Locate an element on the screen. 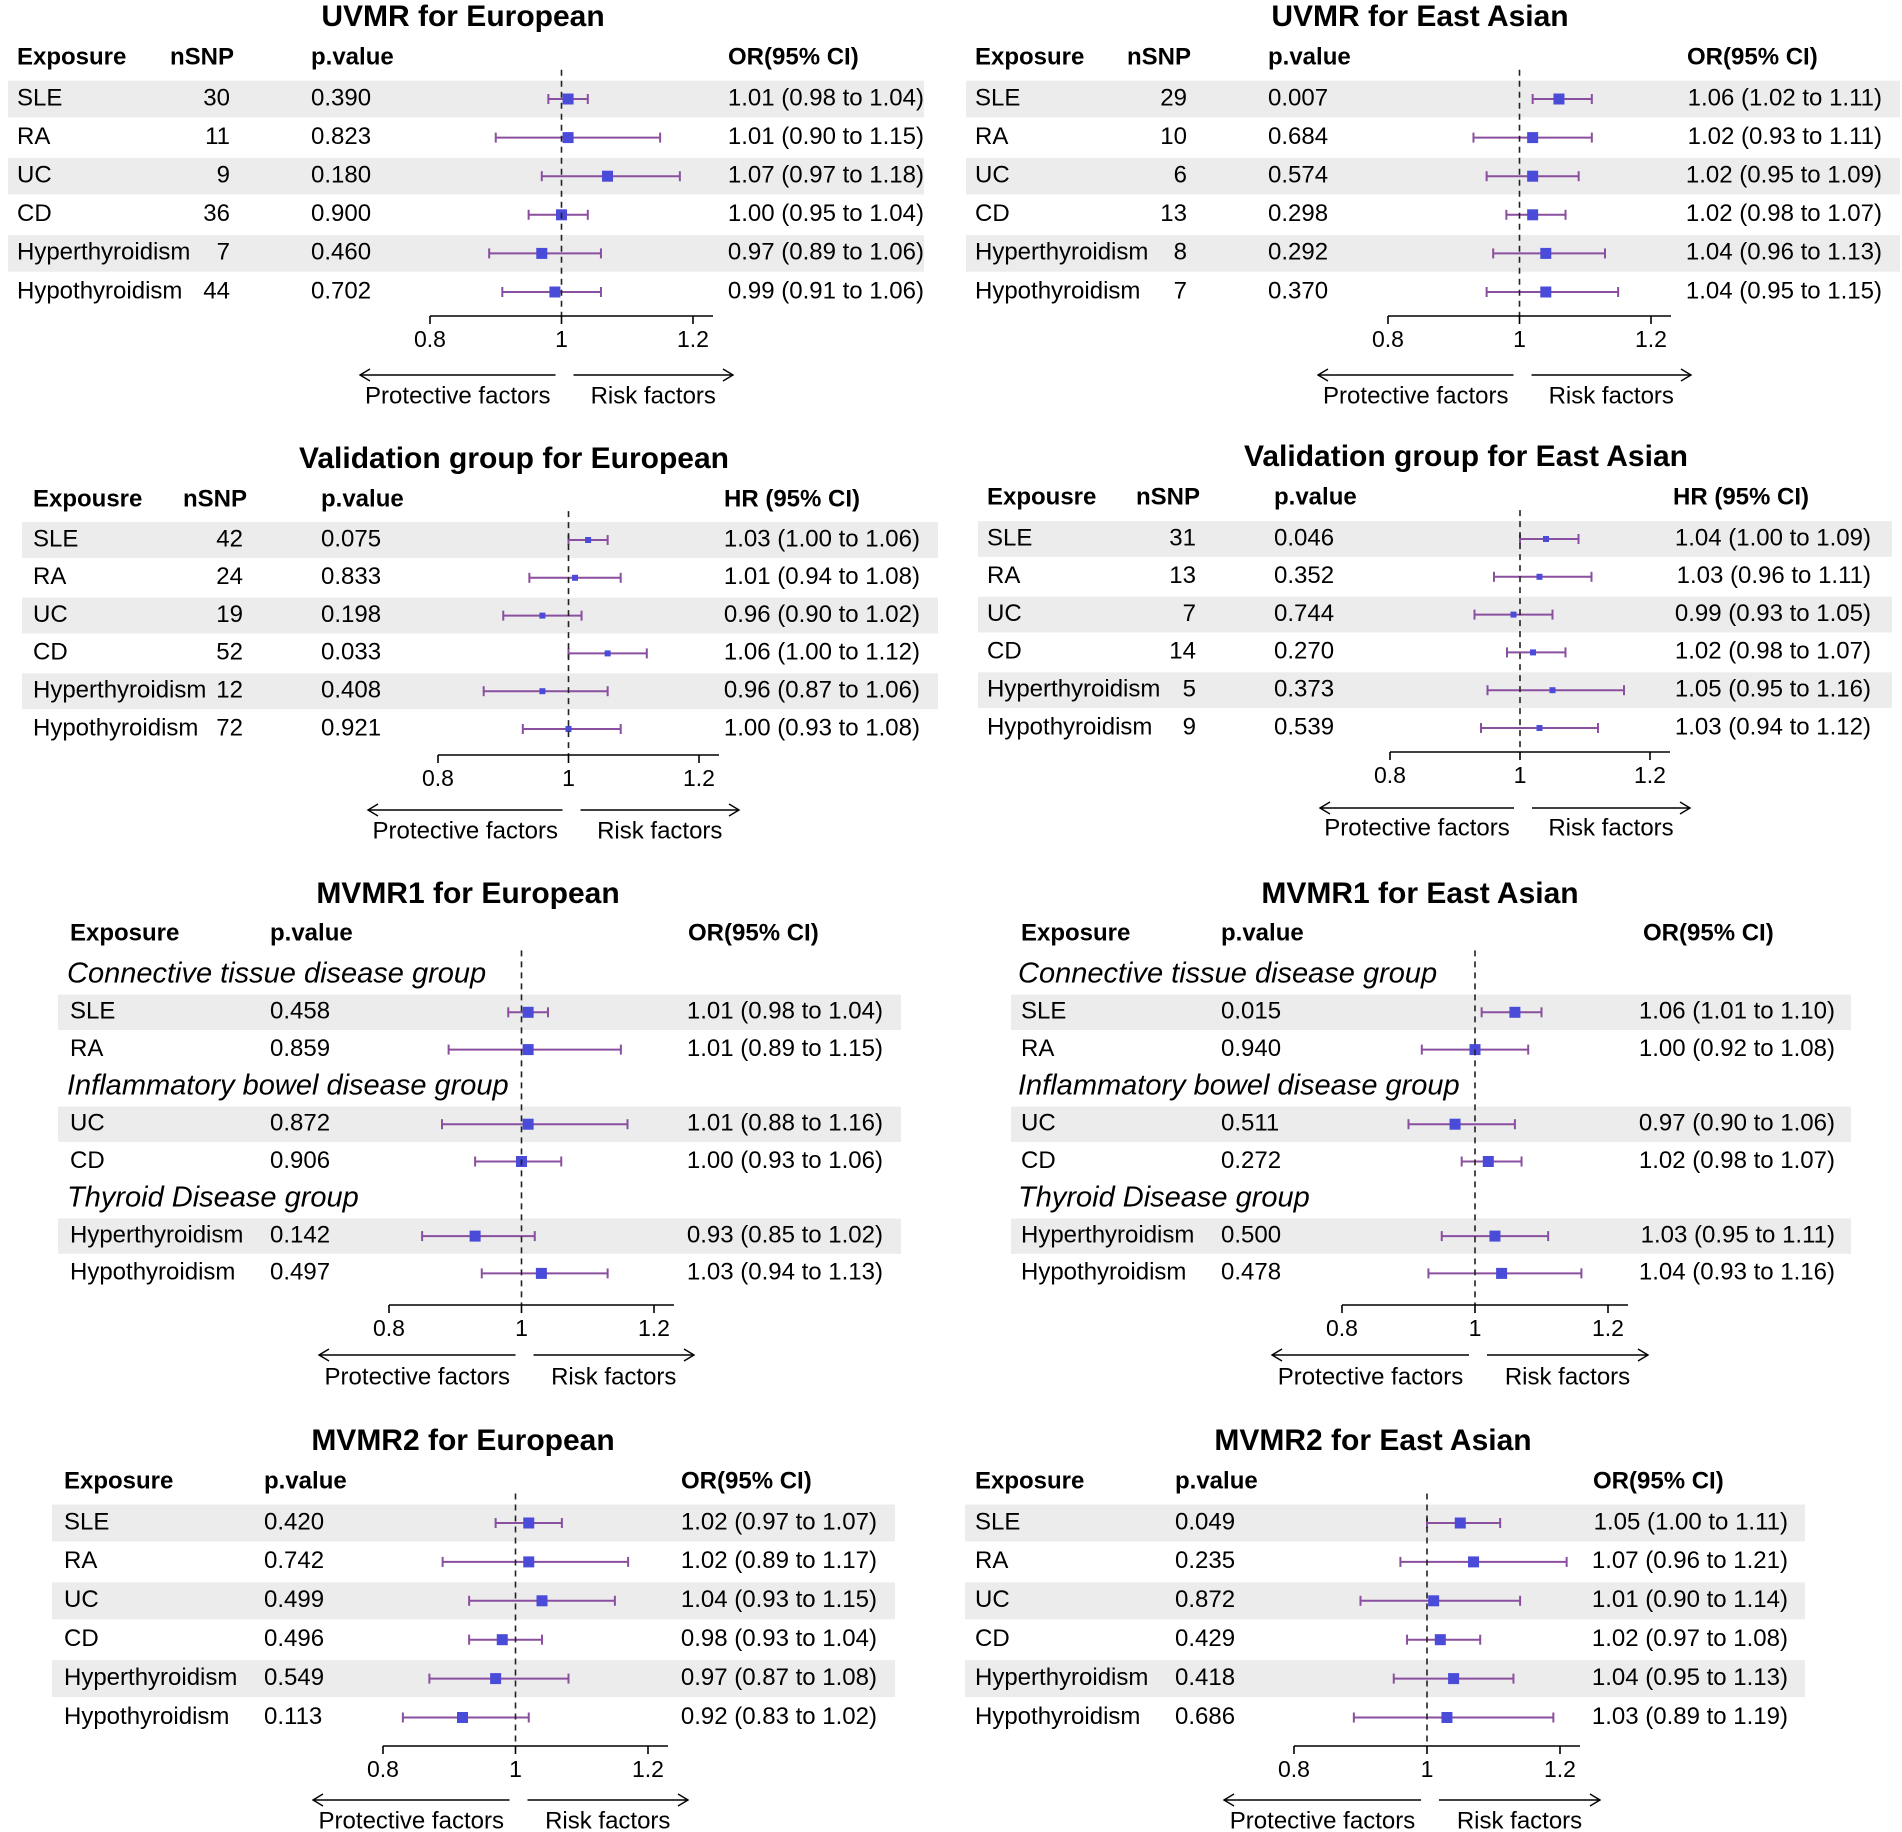 The image size is (1902, 1832). cell-nsnp: 6 is located at coordinates (1180, 175).